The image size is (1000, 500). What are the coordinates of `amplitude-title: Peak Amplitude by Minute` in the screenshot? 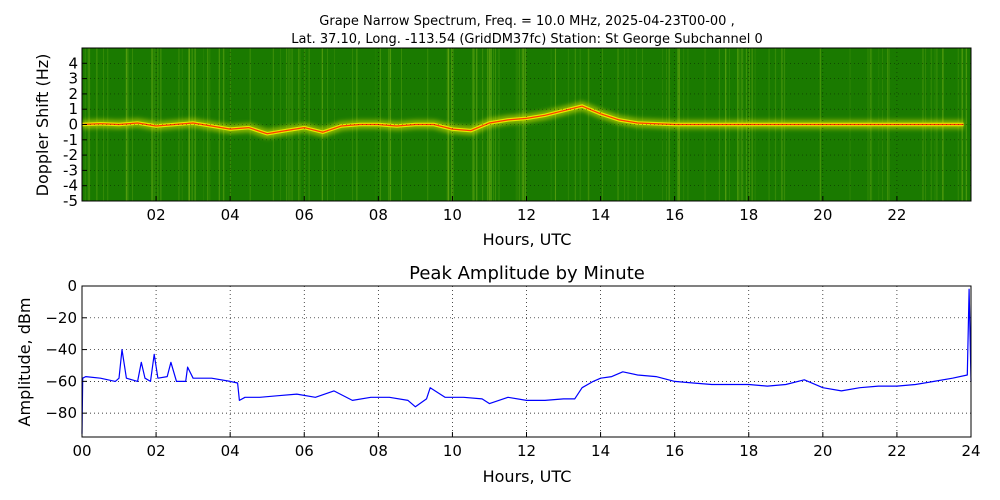 It's located at (527, 273).